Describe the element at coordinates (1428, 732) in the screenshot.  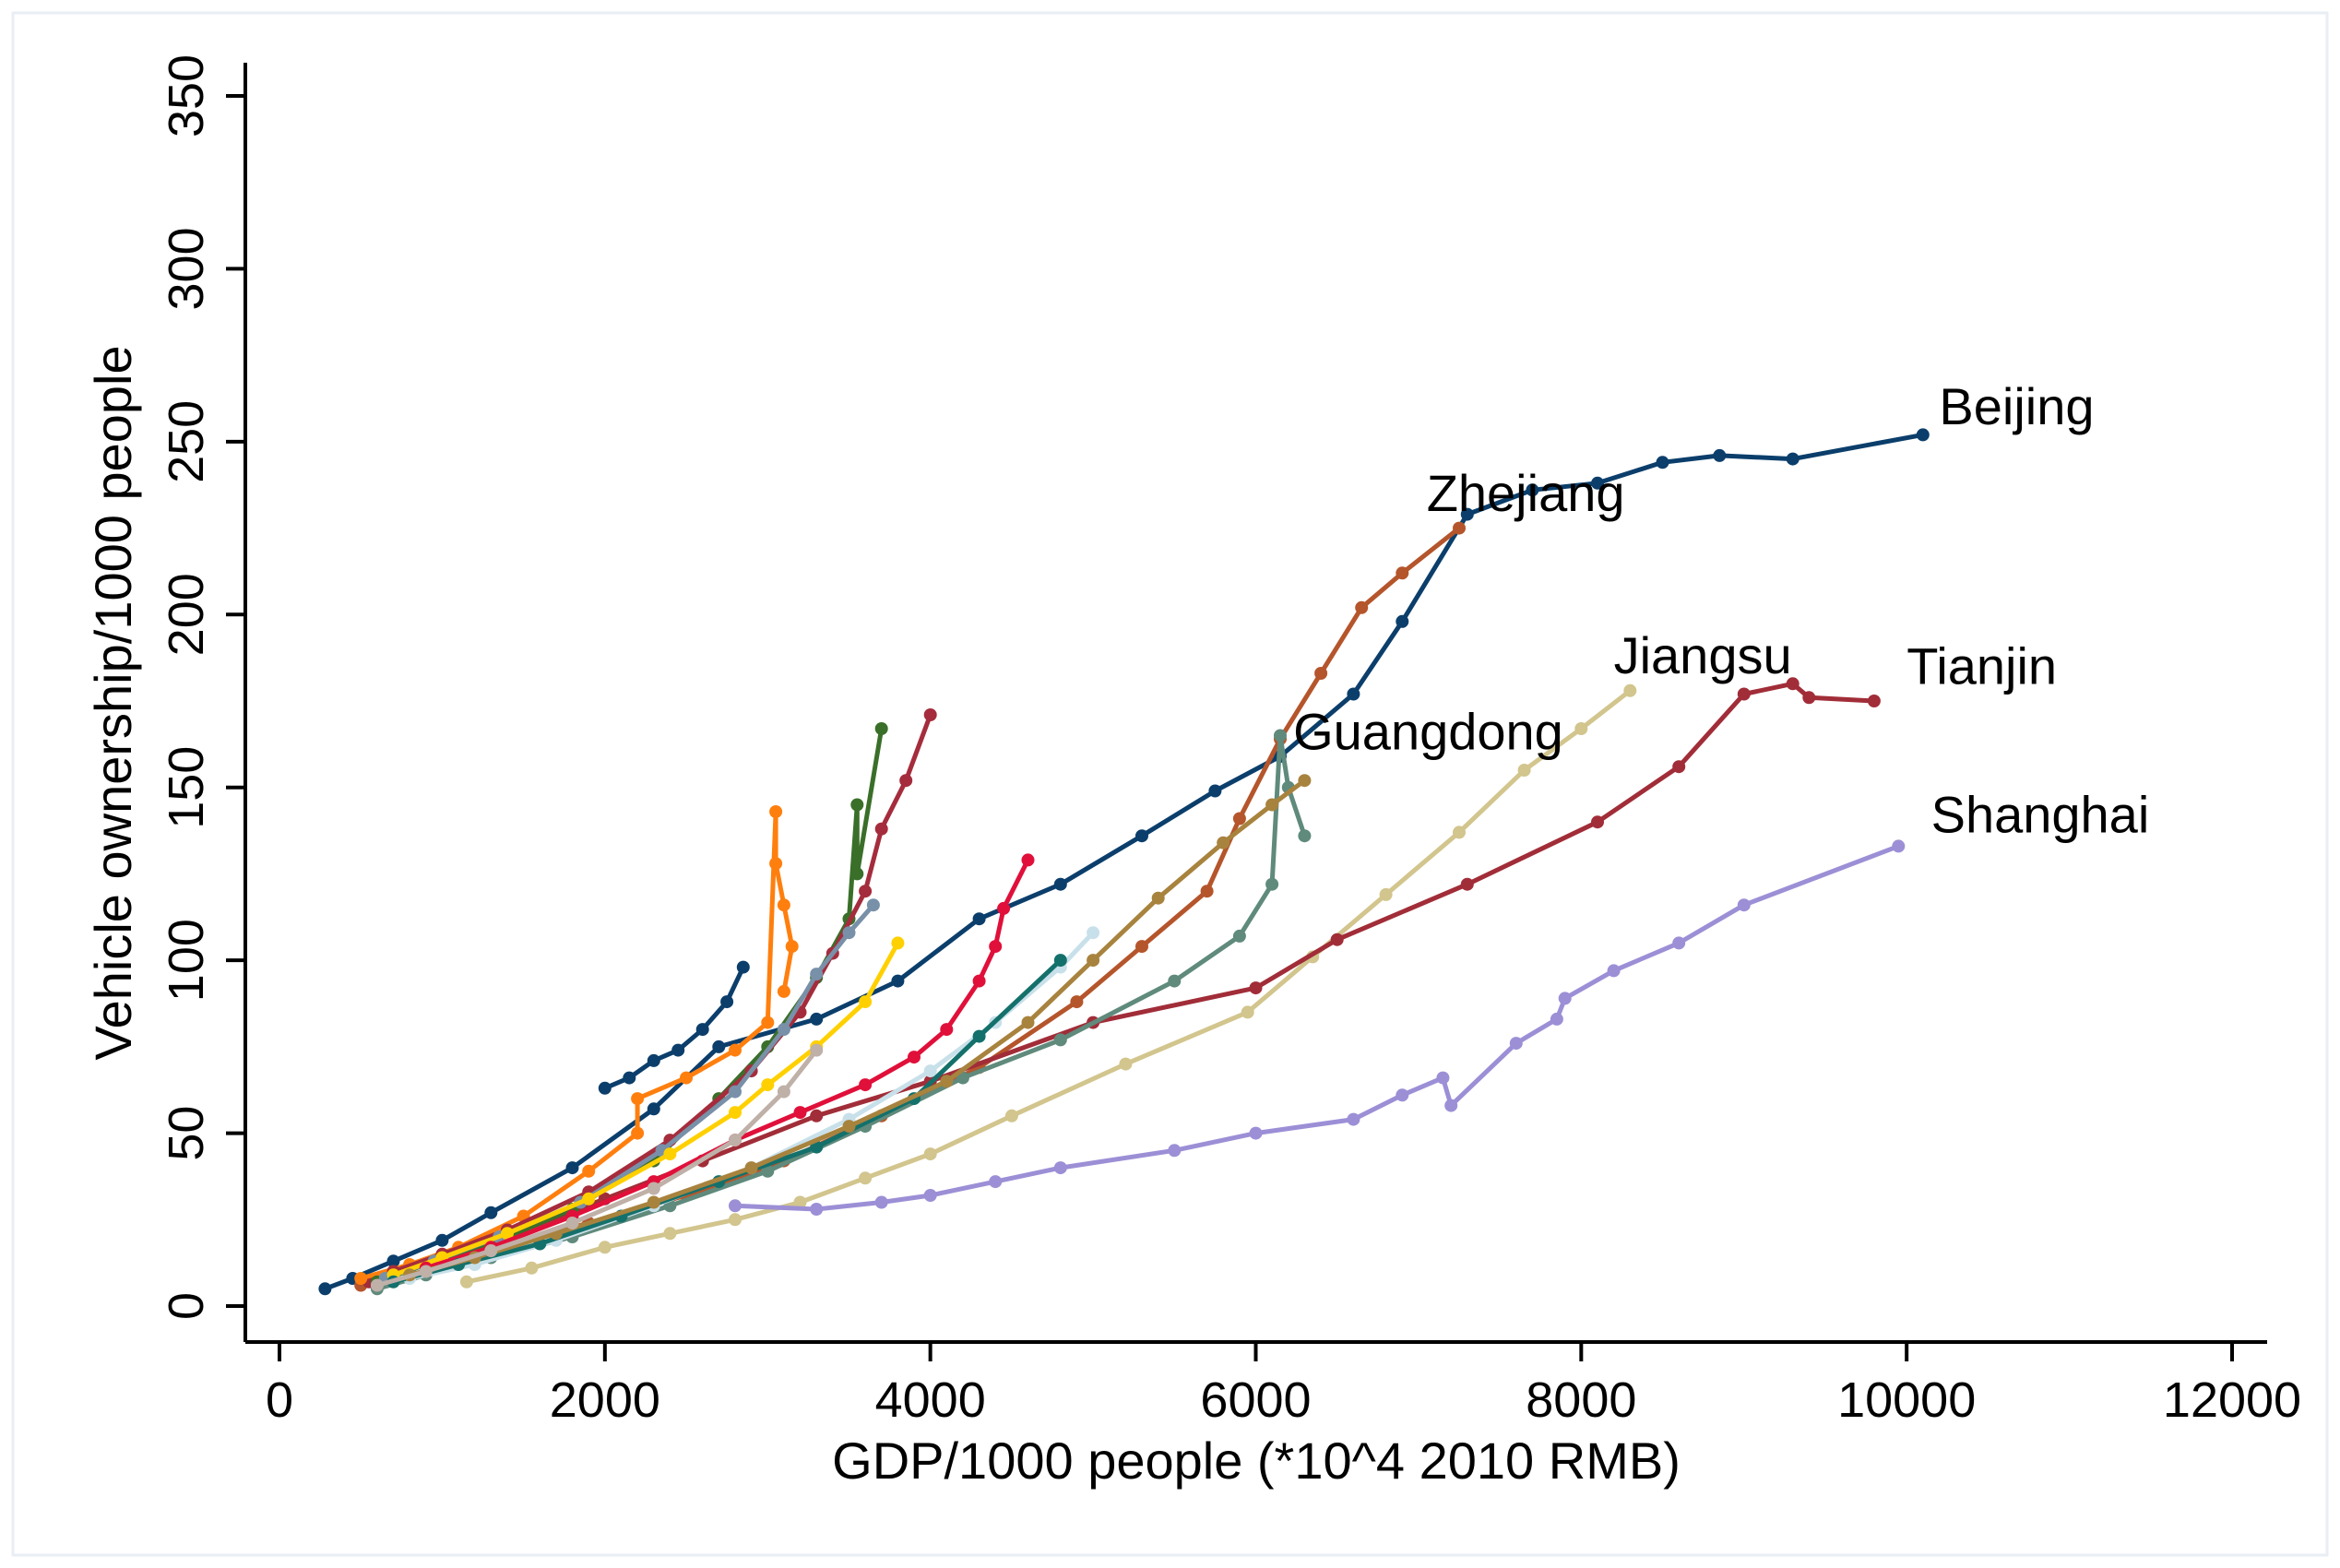
I see `series-label-guangdong: Guangdong` at that location.